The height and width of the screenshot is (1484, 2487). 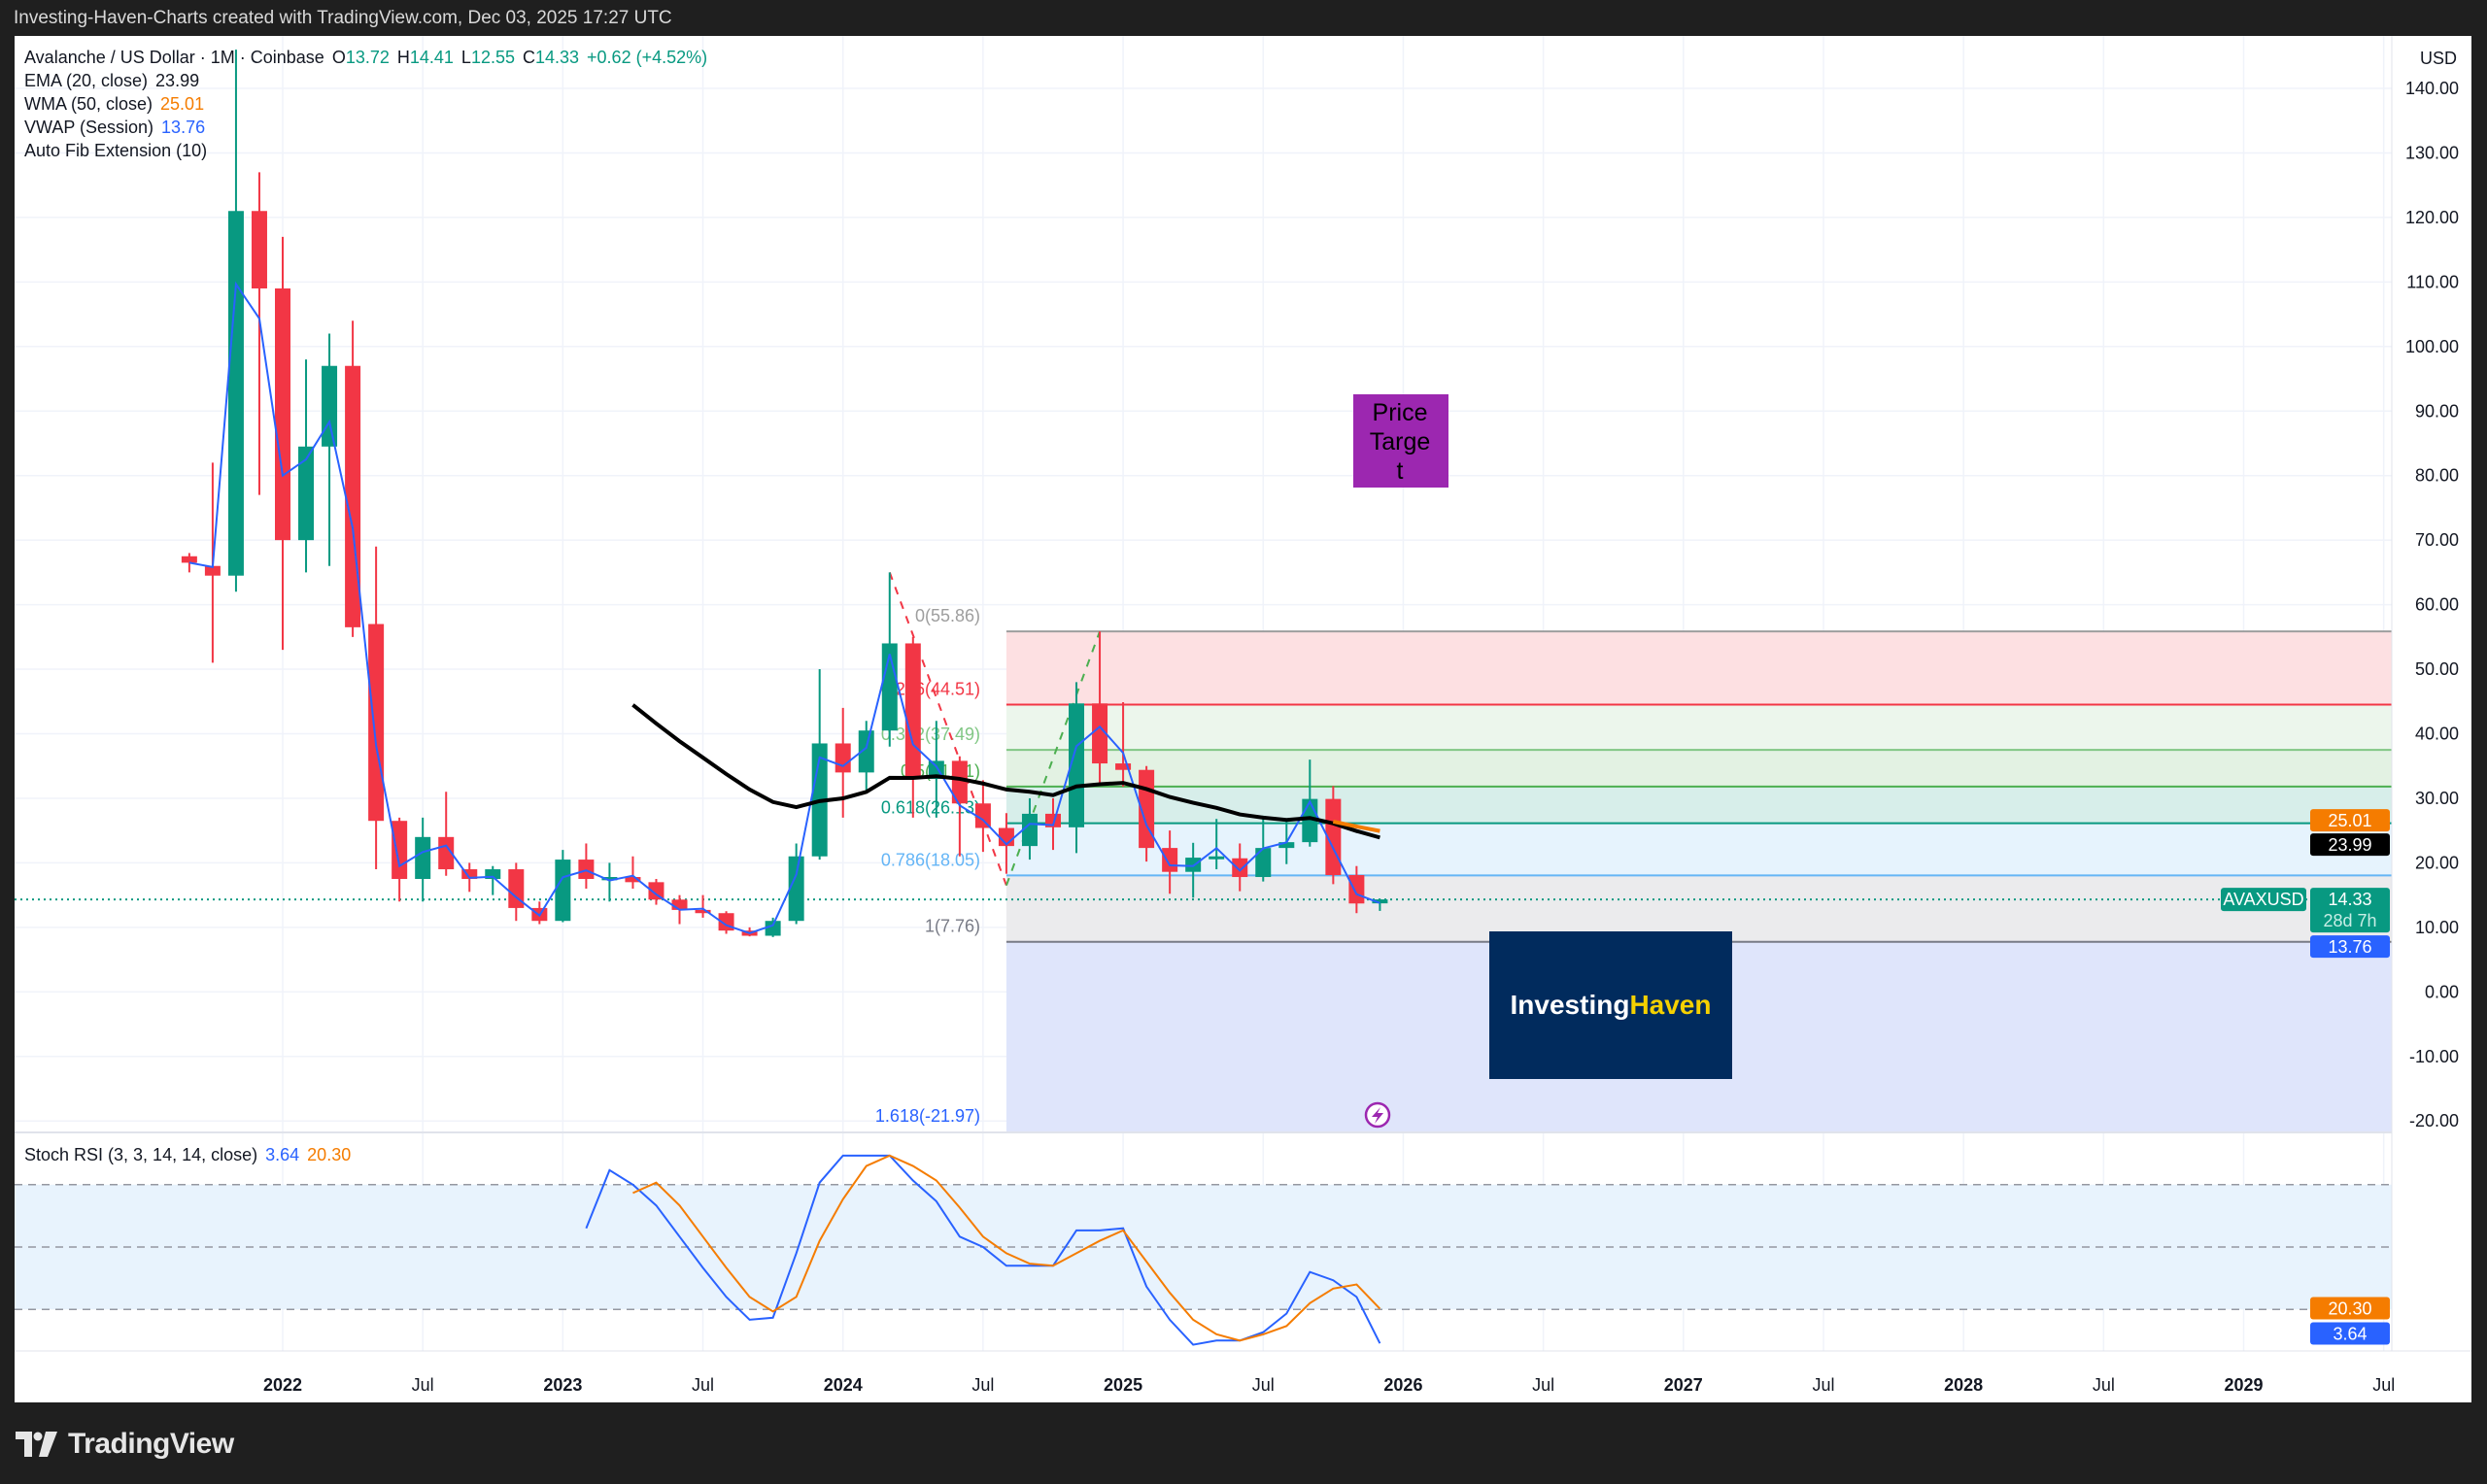 I want to click on fib-level-label: 0(55.86), so click(x=947, y=615).